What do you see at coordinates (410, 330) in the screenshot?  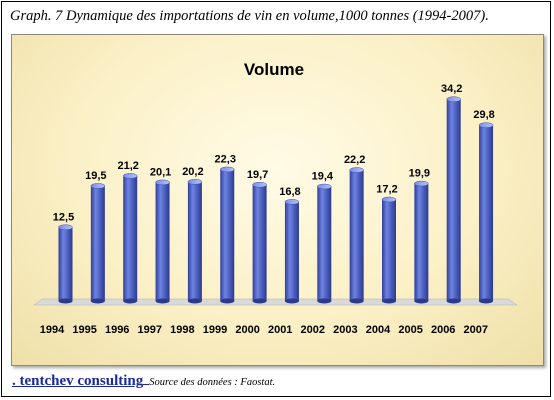 I see `x-tick-2005: 2005` at bounding box center [410, 330].